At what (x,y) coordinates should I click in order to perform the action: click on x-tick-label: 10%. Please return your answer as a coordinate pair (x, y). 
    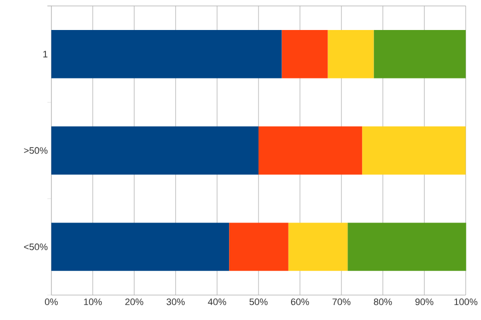
    Looking at the image, I should click on (93, 302).